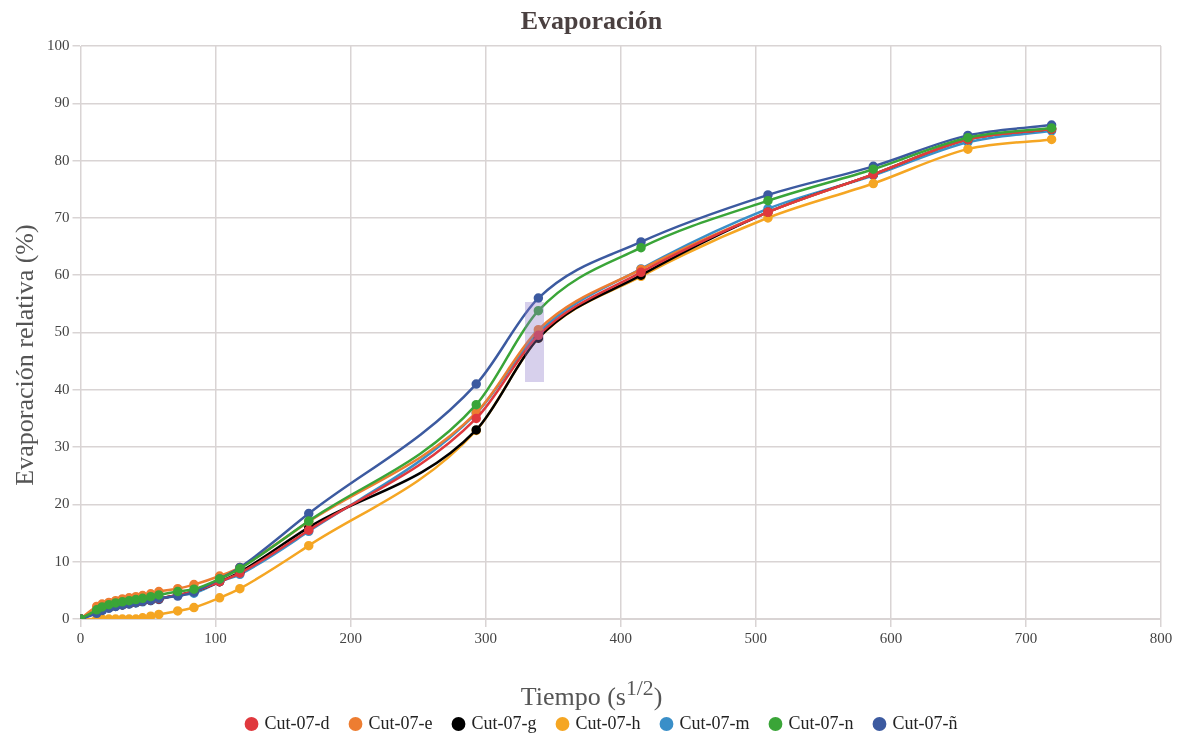  What do you see at coordinates (925, 722) in the screenshot?
I see `legend-label: Cut-07-ñ` at bounding box center [925, 722].